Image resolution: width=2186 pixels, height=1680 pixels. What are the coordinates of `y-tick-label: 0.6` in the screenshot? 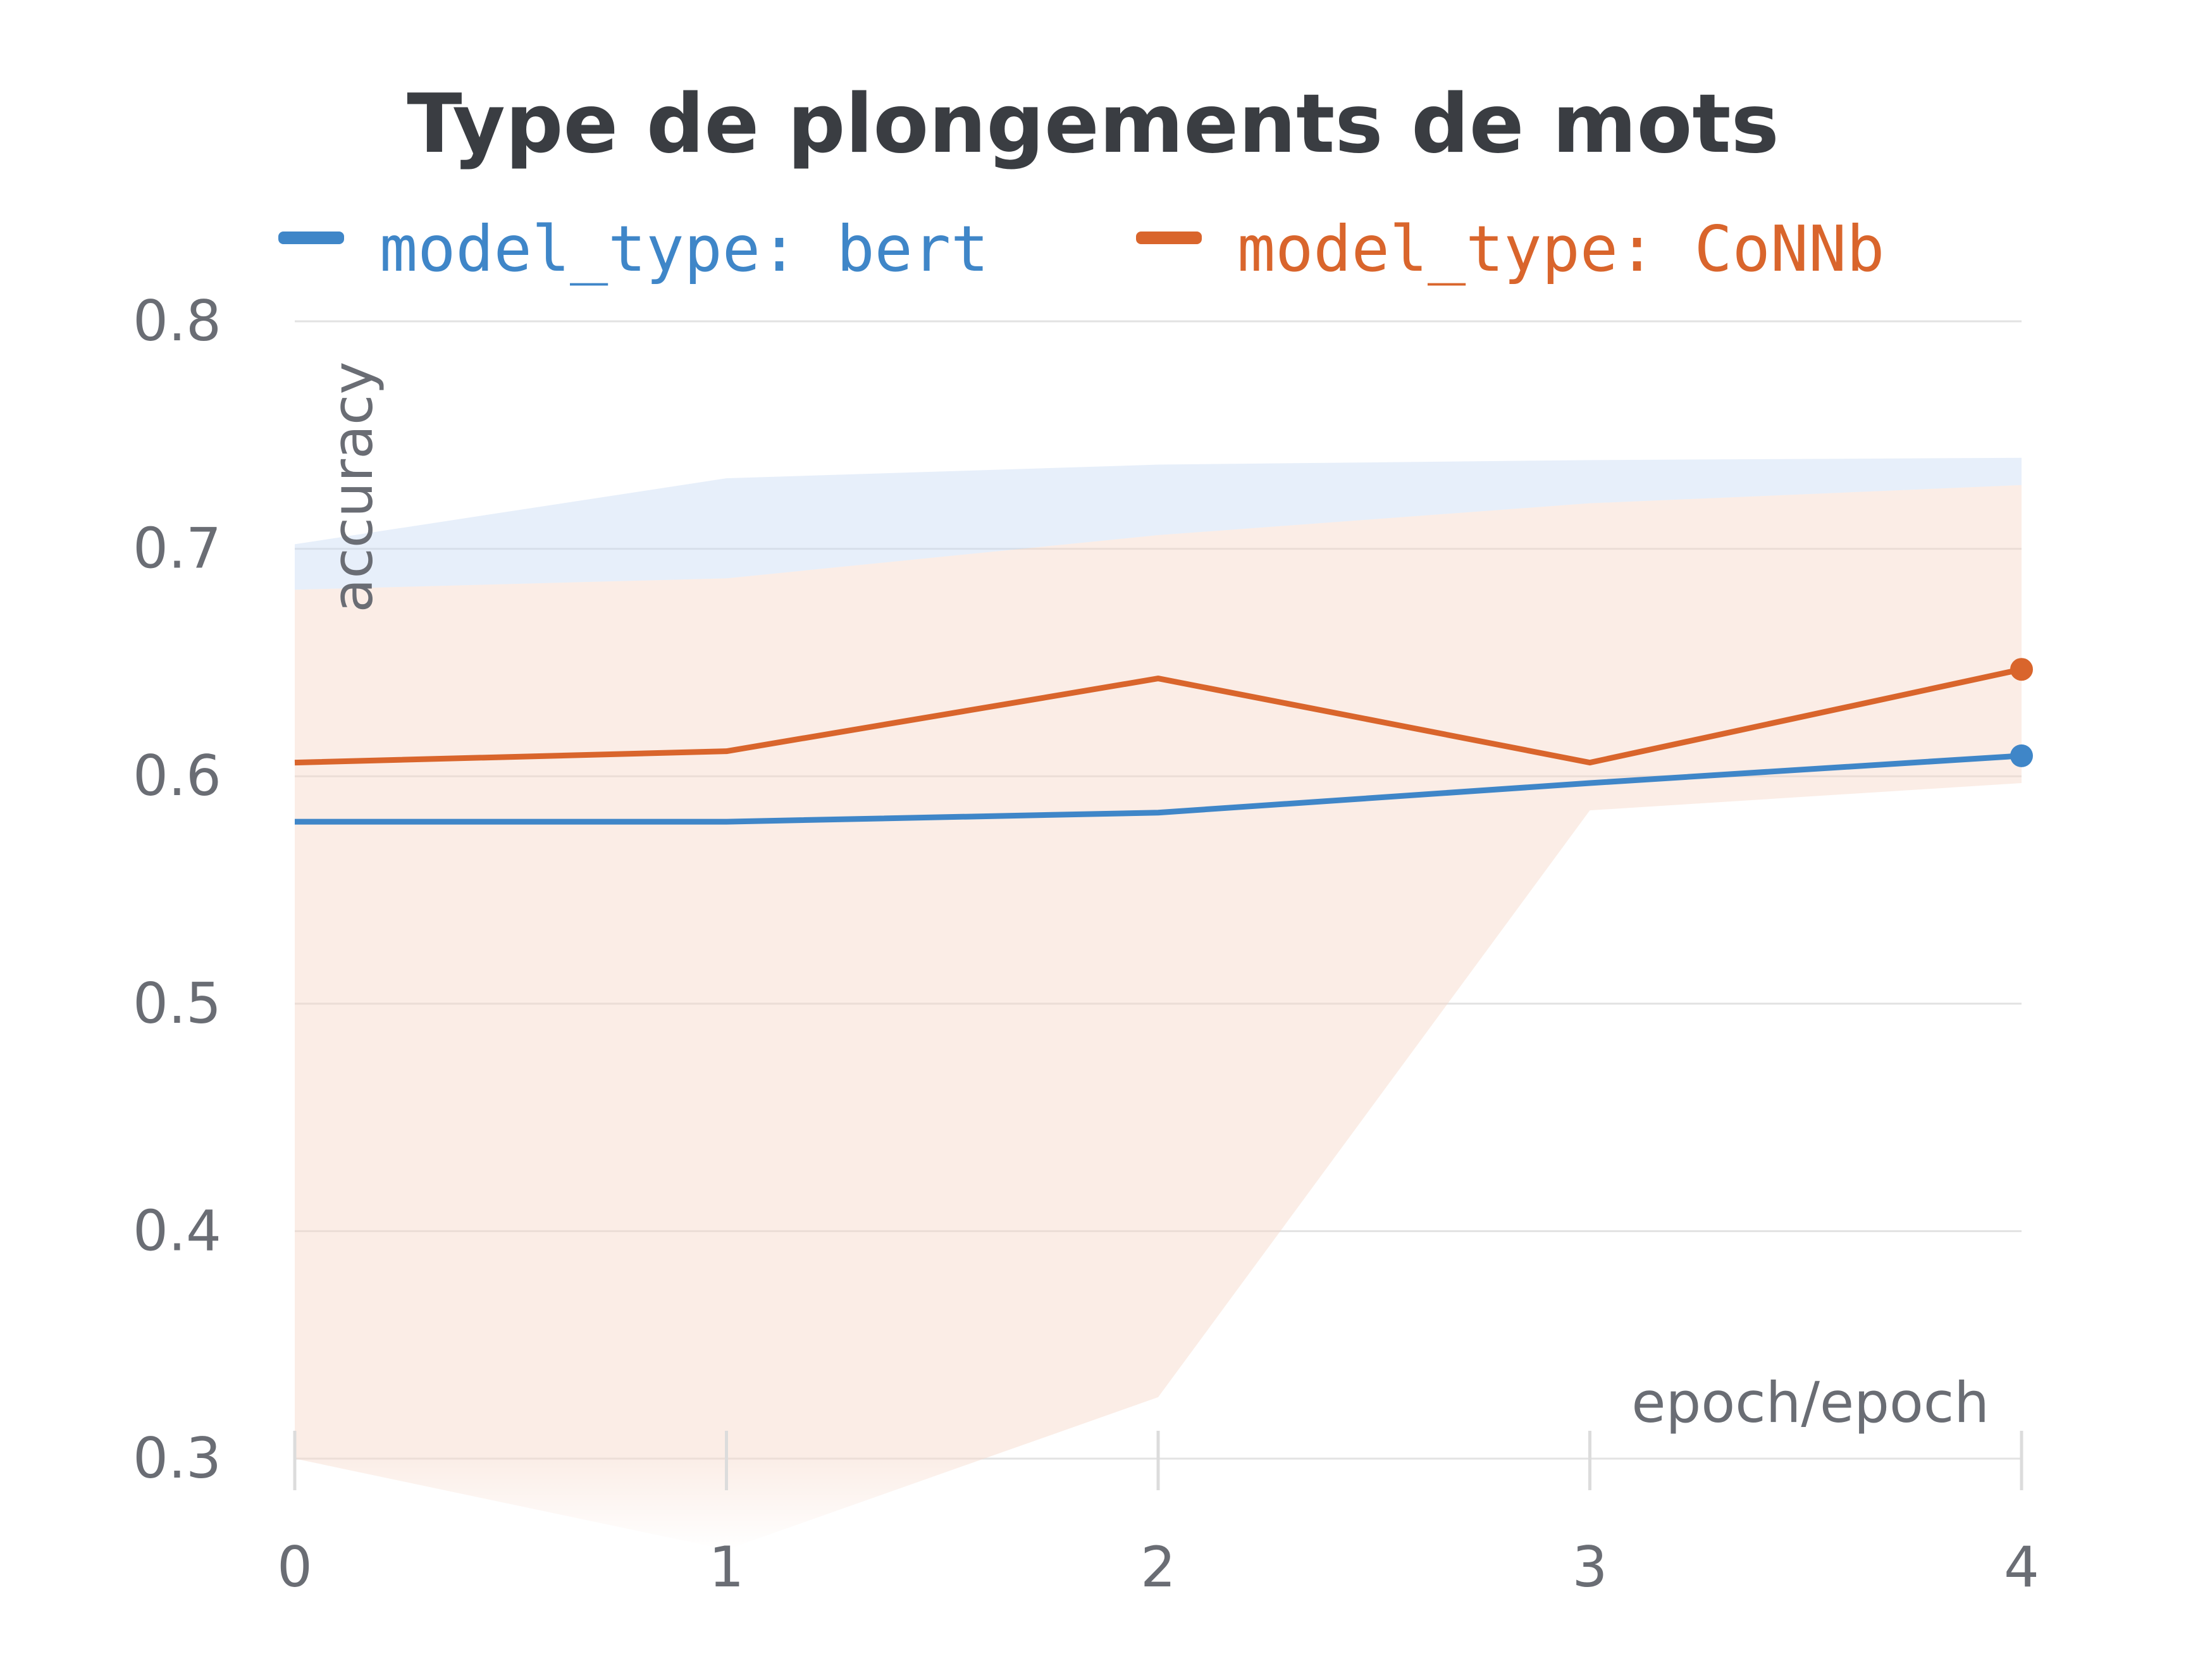 It's located at (177, 775).